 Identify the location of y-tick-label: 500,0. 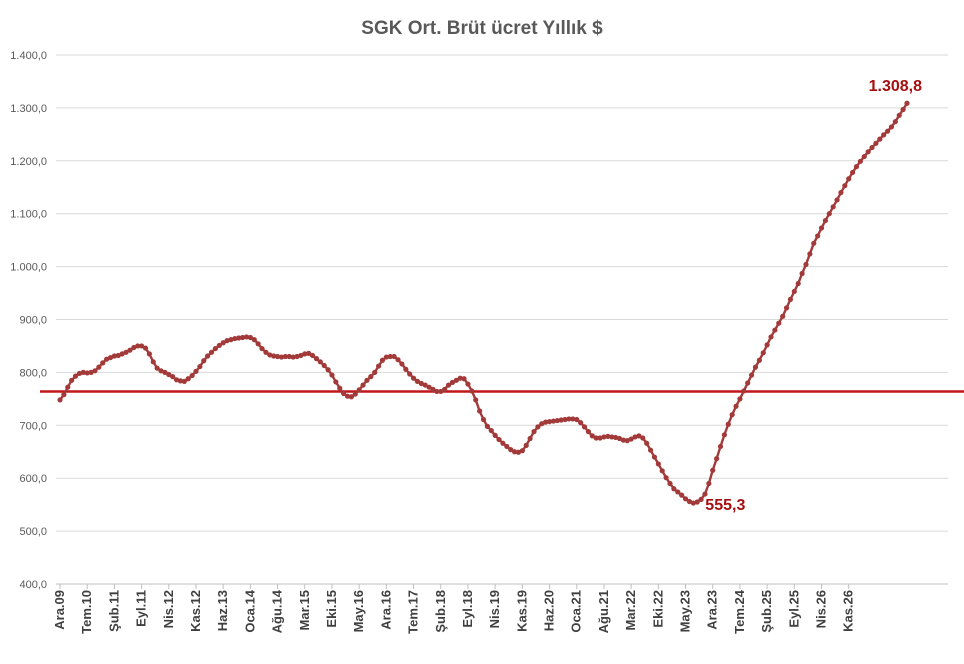
(33, 532).